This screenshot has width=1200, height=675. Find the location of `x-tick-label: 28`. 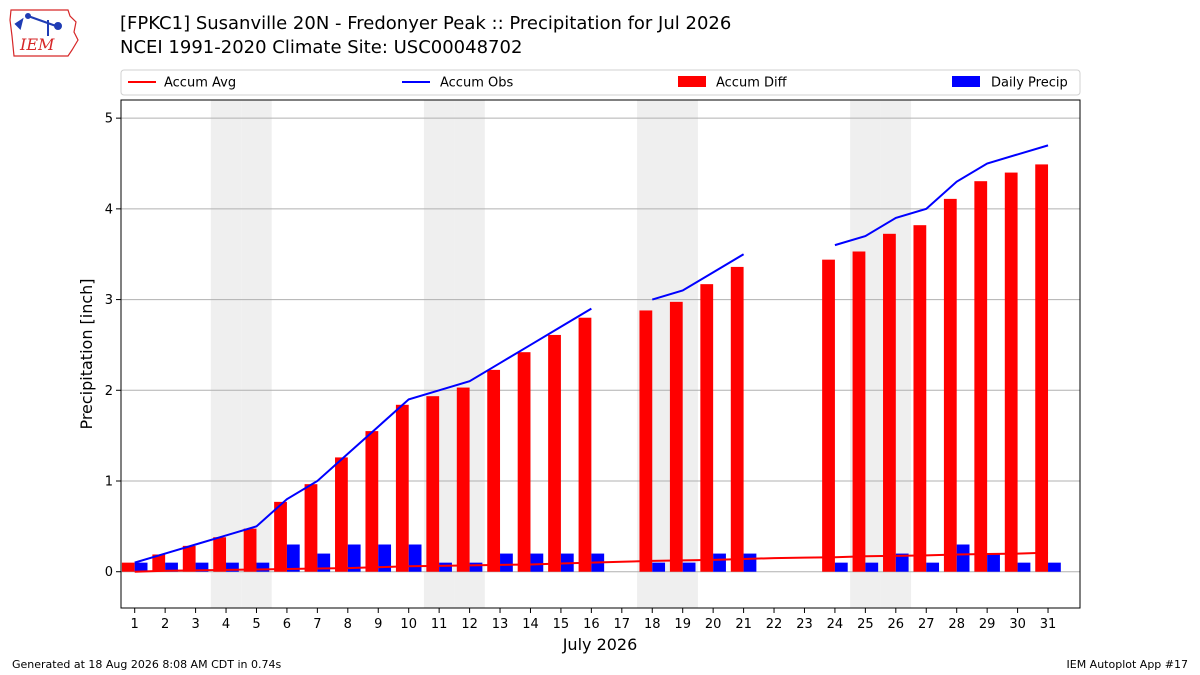

x-tick-label: 28 is located at coordinates (956, 624).